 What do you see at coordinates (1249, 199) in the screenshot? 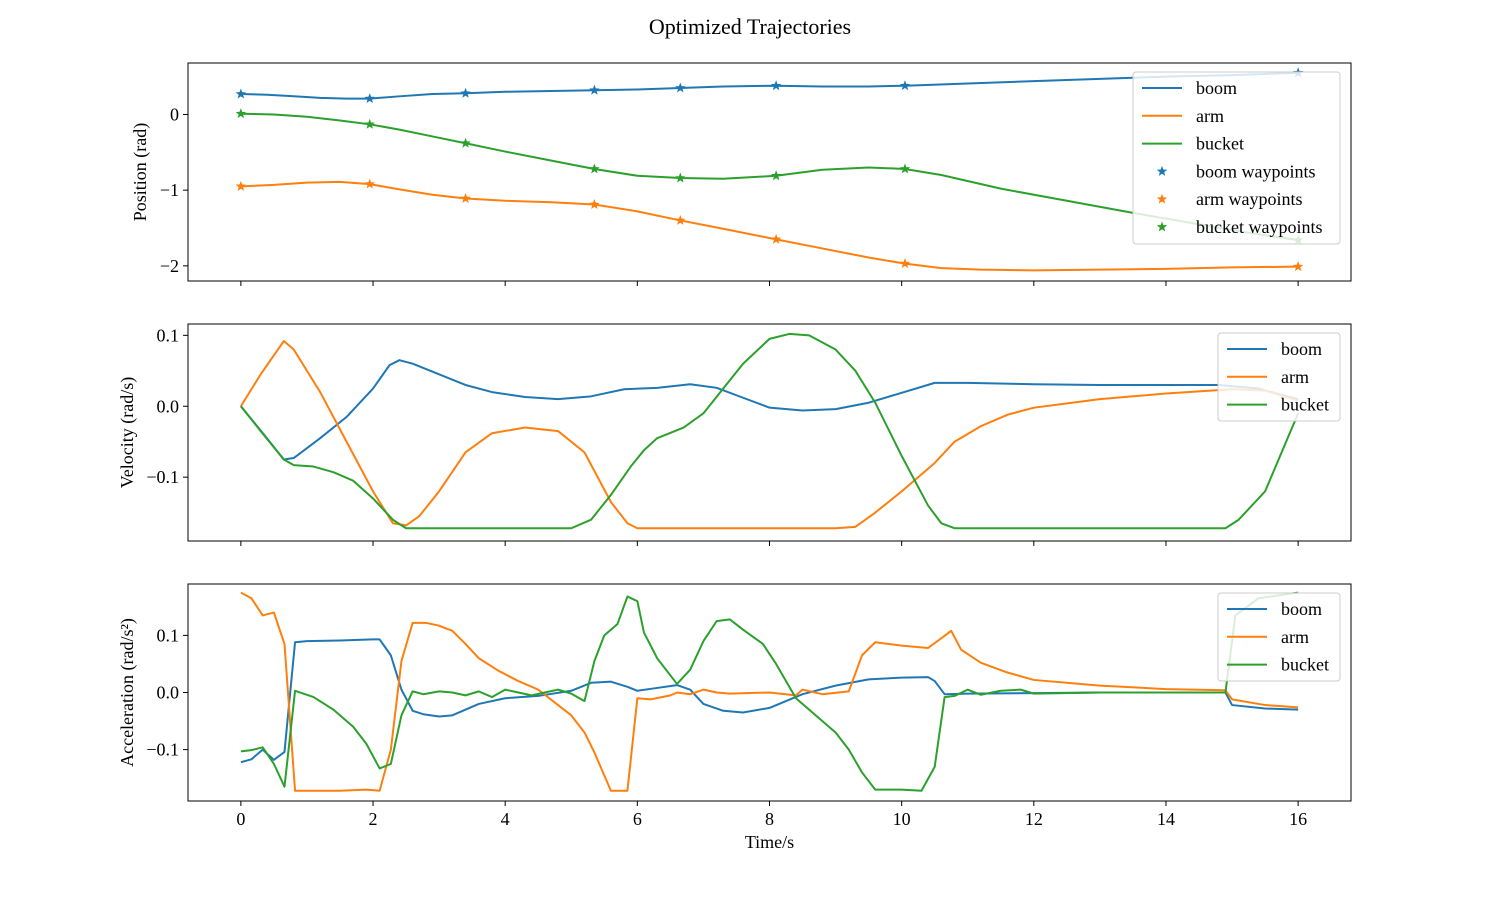
I see `legend-label: arm waypoints` at bounding box center [1249, 199].